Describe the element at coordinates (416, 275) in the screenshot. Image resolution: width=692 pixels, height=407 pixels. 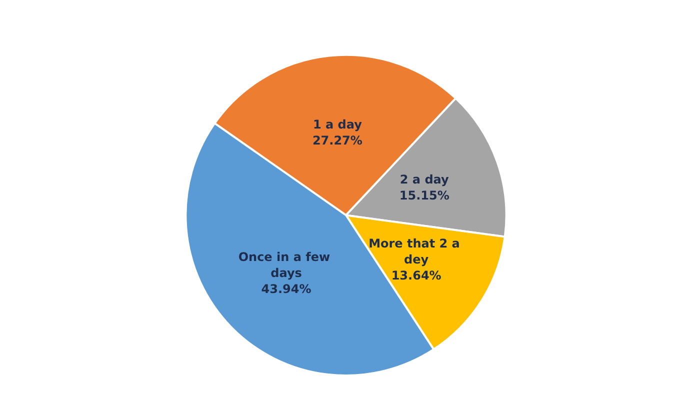
I see `data-label: 13.64%` at that location.